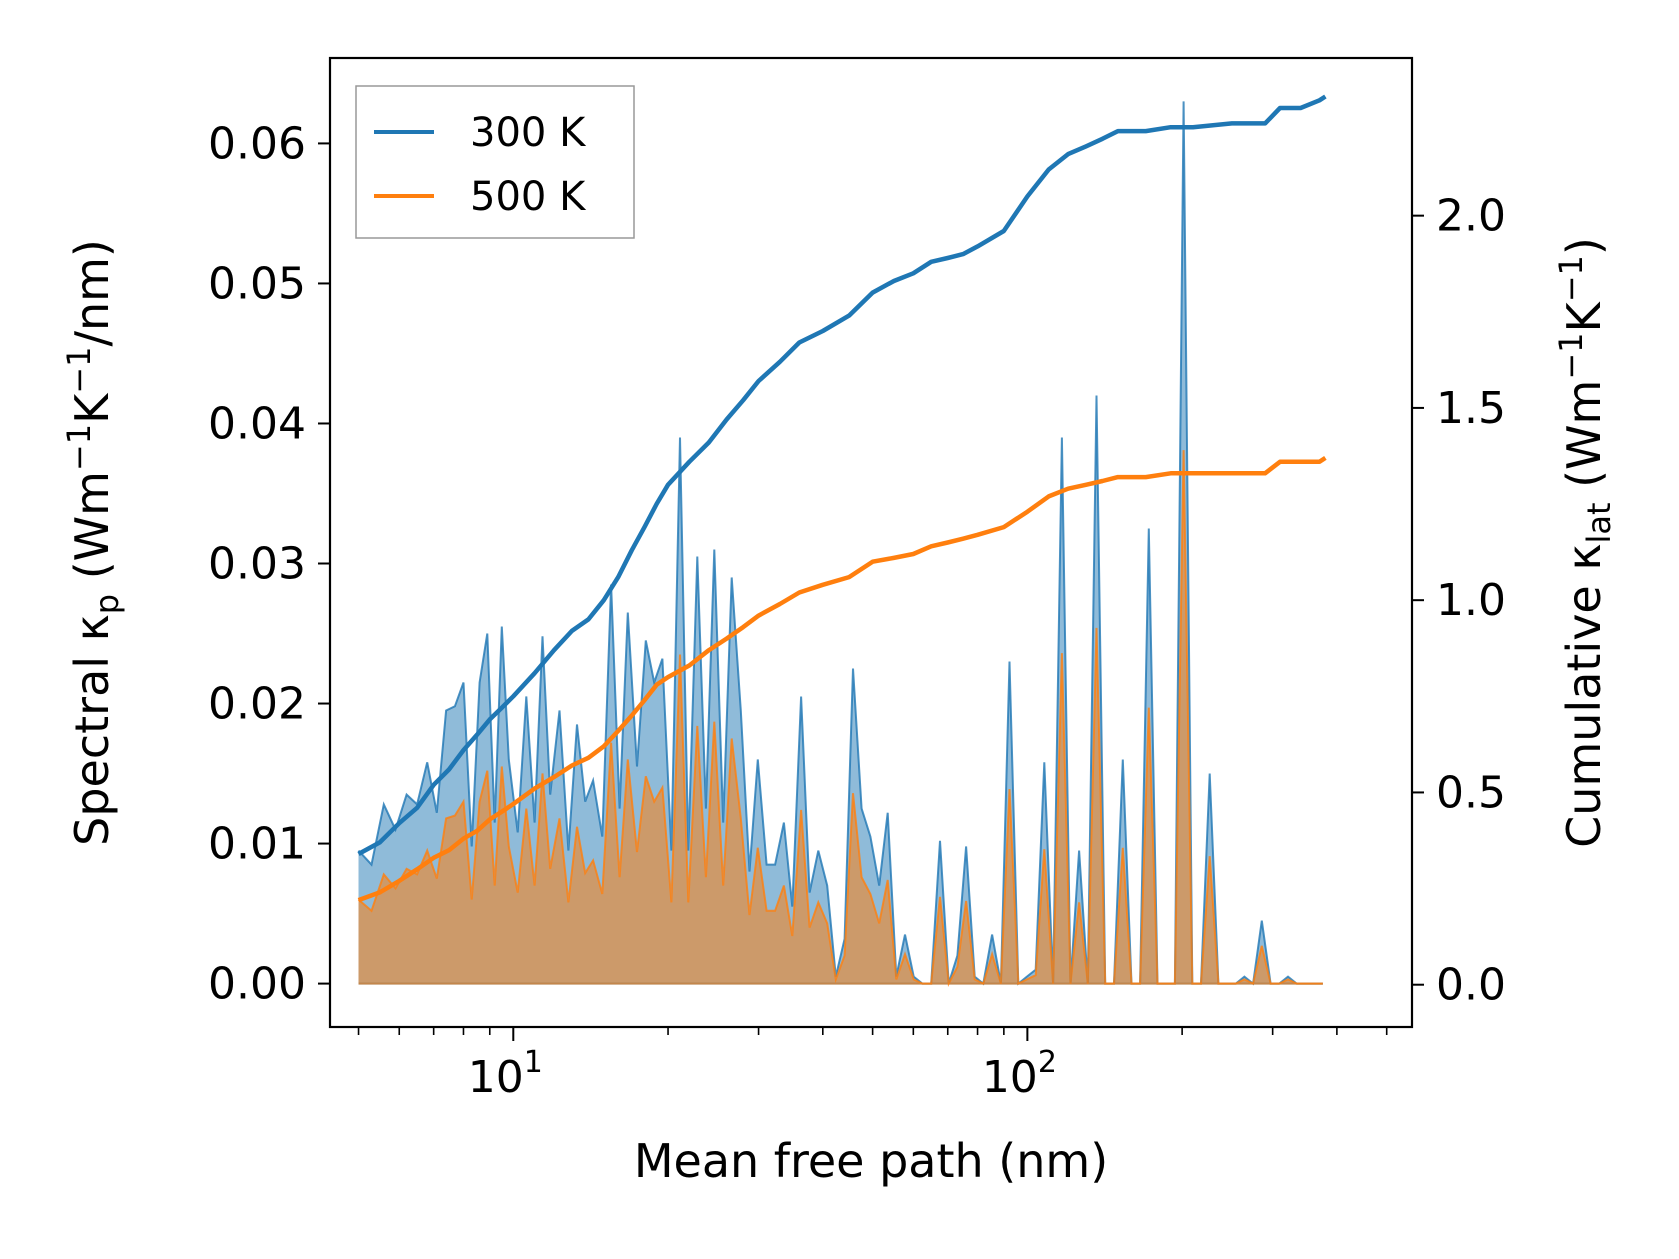 This screenshot has width=1679, height=1259. Describe the element at coordinates (1584, 441) in the screenshot. I see `y-right-label-mid: (Wm` at that location.